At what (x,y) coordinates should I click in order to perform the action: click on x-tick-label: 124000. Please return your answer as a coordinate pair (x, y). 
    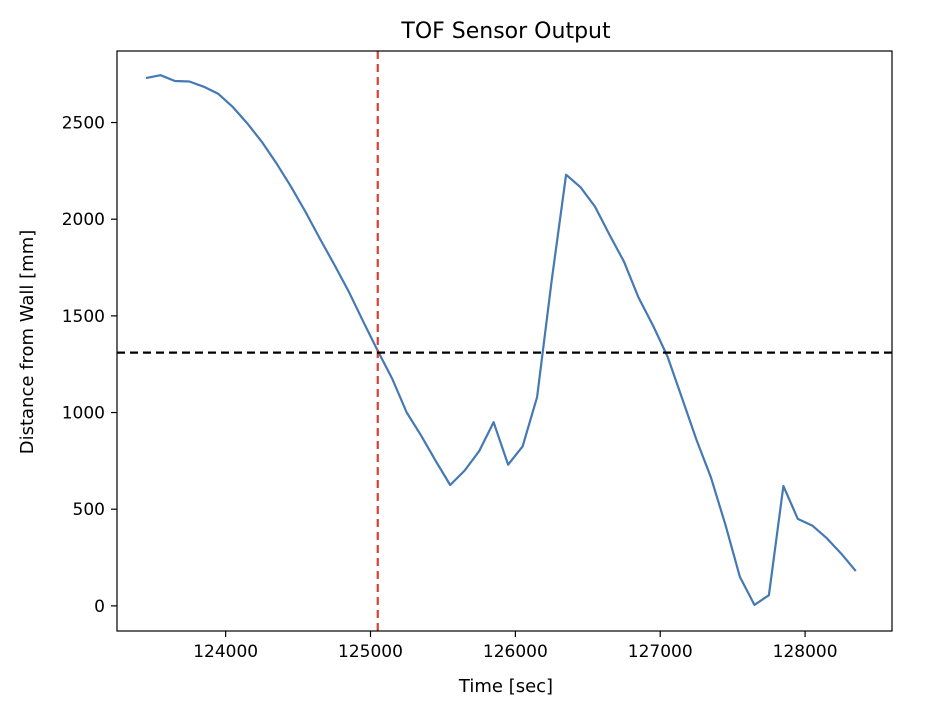
    Looking at the image, I should click on (225, 652).